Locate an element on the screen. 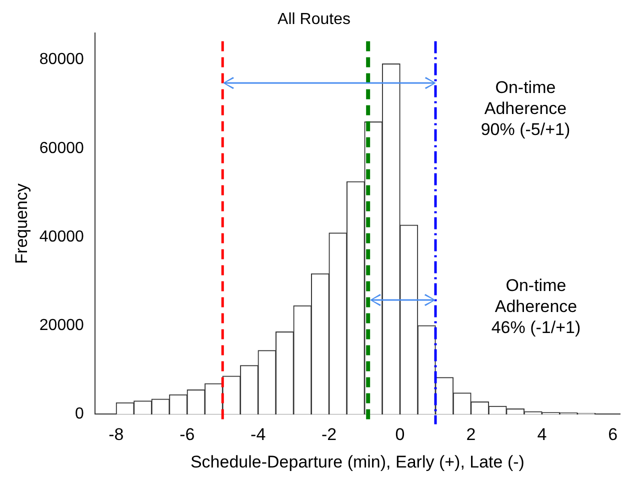 This screenshot has width=632, height=485. x-tick-label: 0 is located at coordinates (400, 434).